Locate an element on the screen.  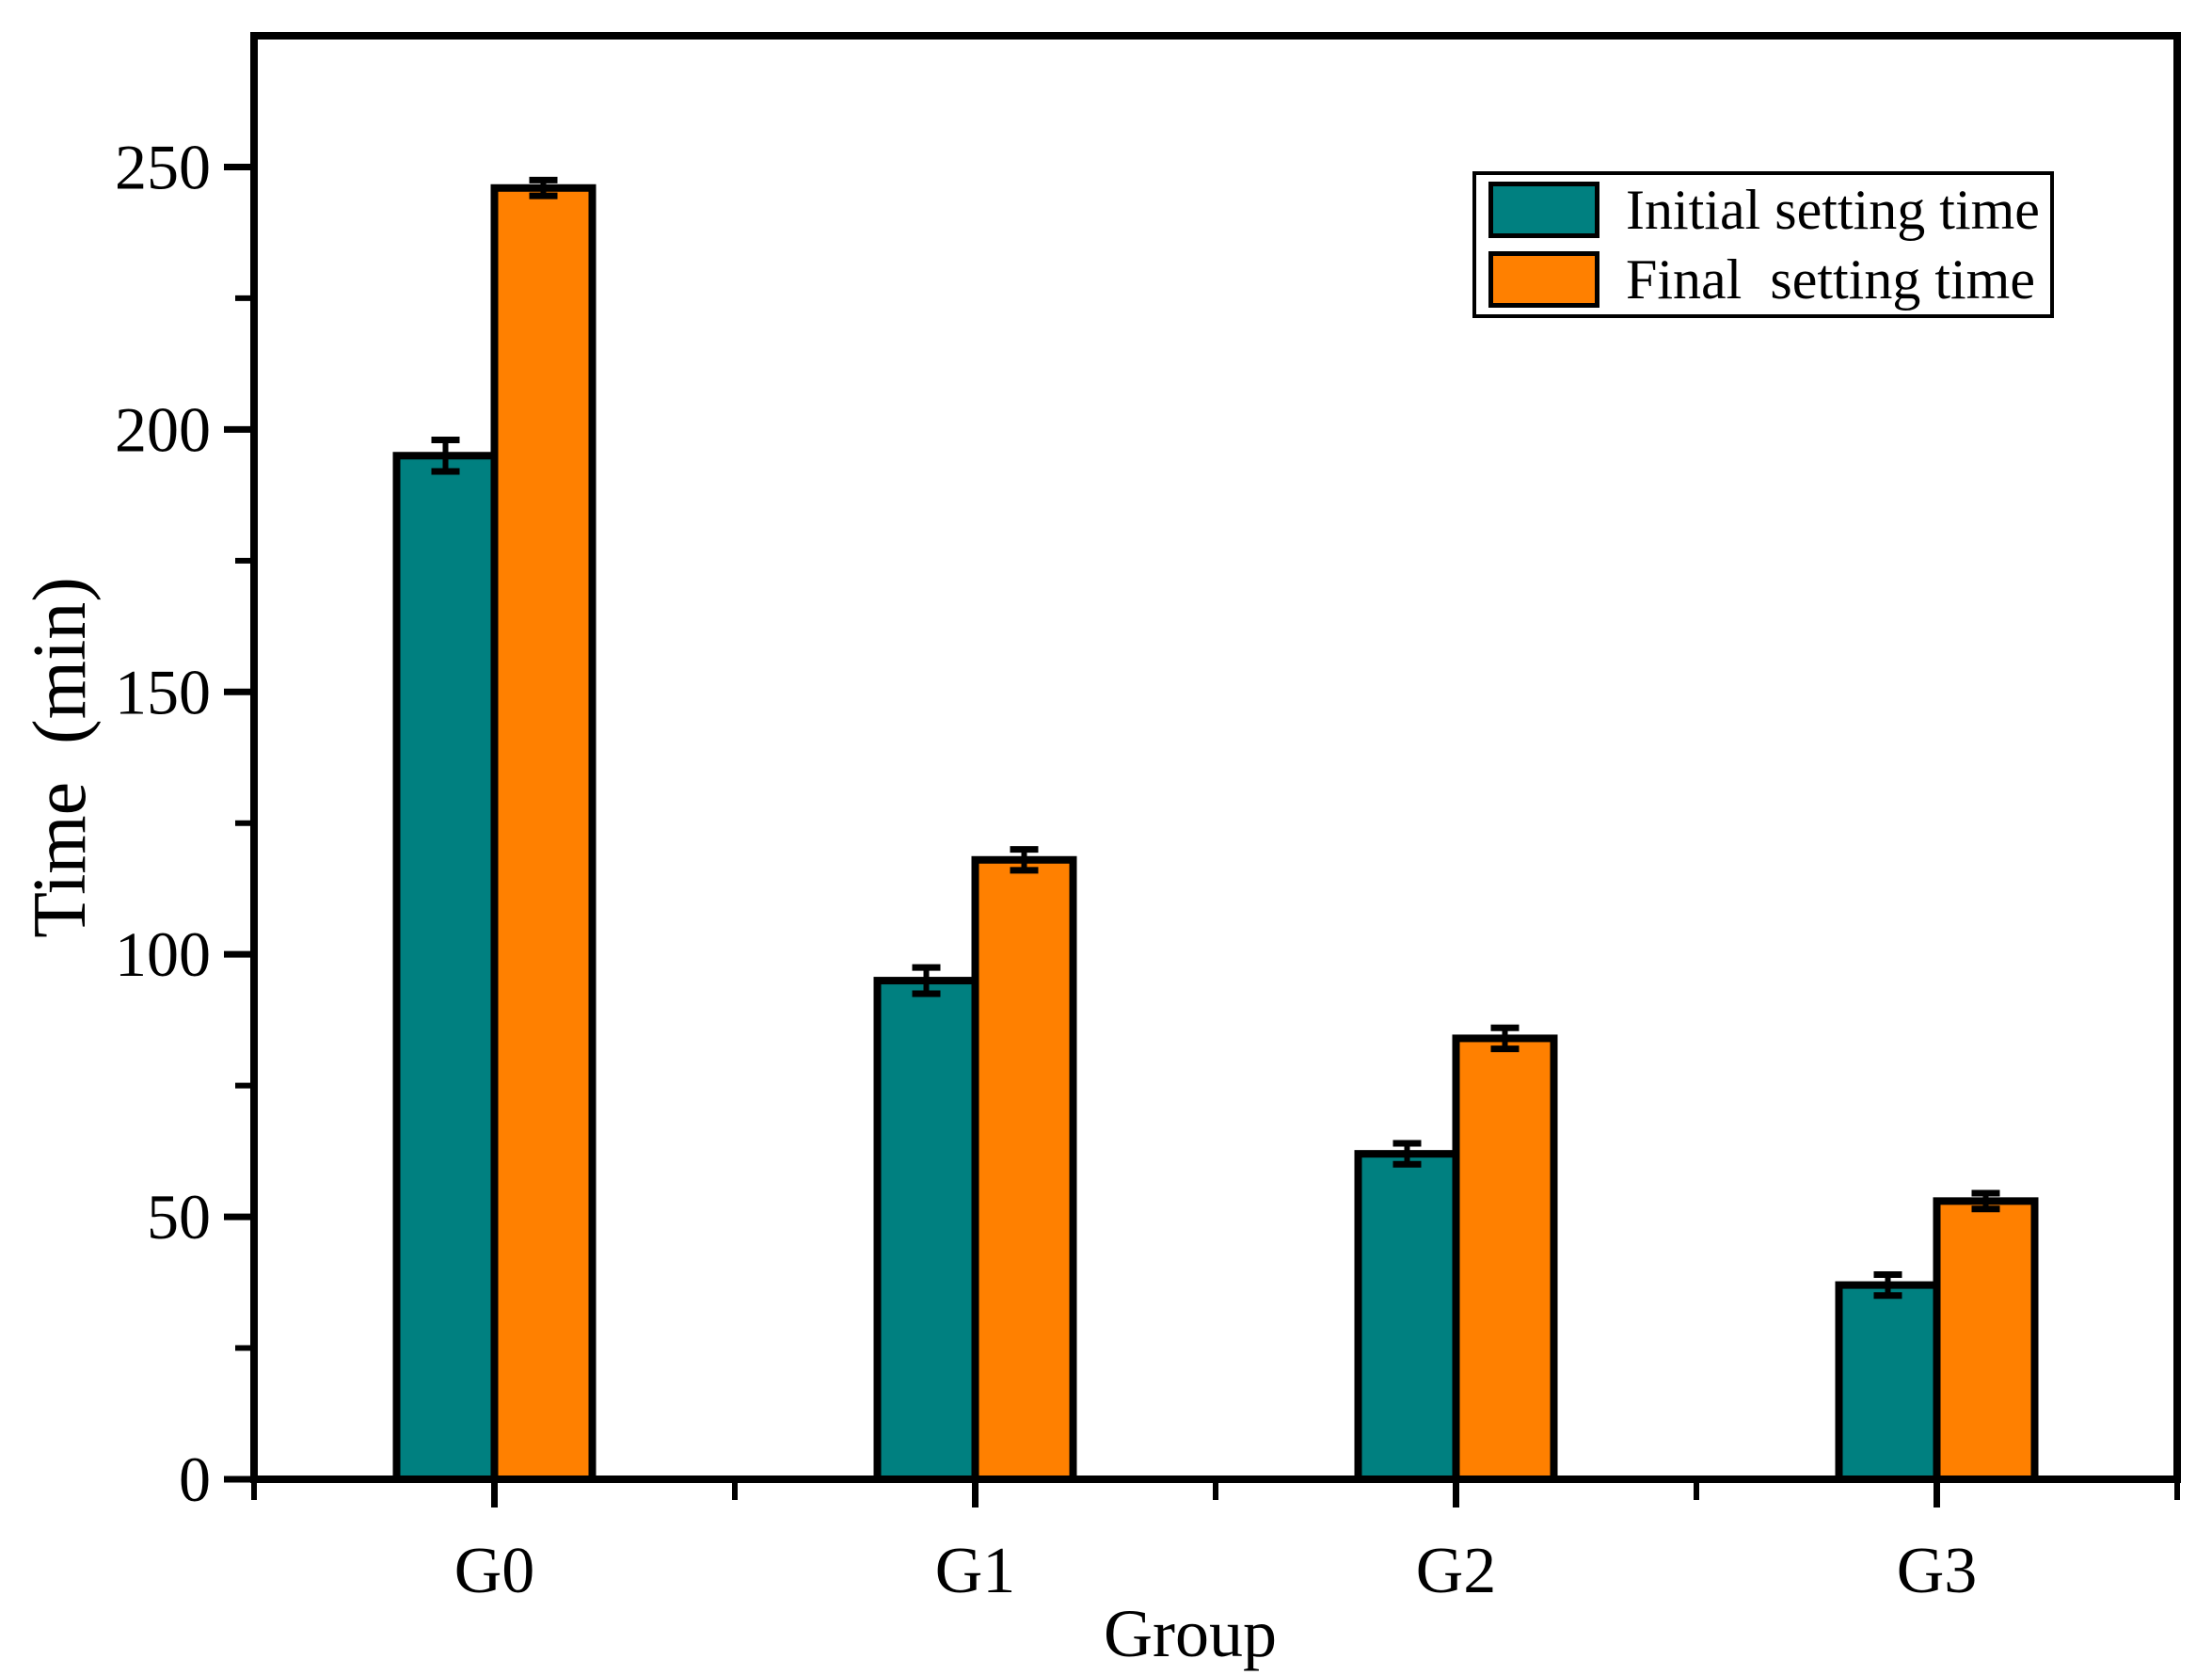
legend-item-final-setting-time: Final setting time is located at coordinates (1763, 279).